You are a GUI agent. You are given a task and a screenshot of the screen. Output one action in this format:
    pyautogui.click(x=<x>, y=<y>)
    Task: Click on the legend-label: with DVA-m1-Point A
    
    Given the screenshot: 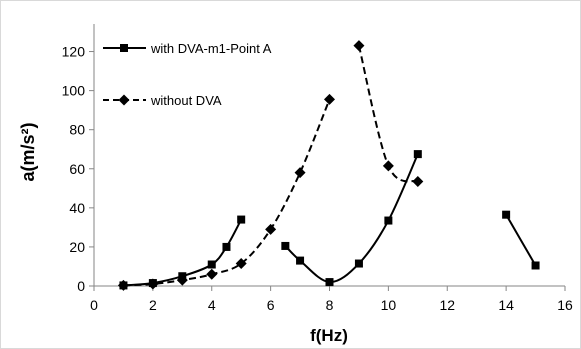 What is the action you would take?
    pyautogui.click(x=211, y=48)
    